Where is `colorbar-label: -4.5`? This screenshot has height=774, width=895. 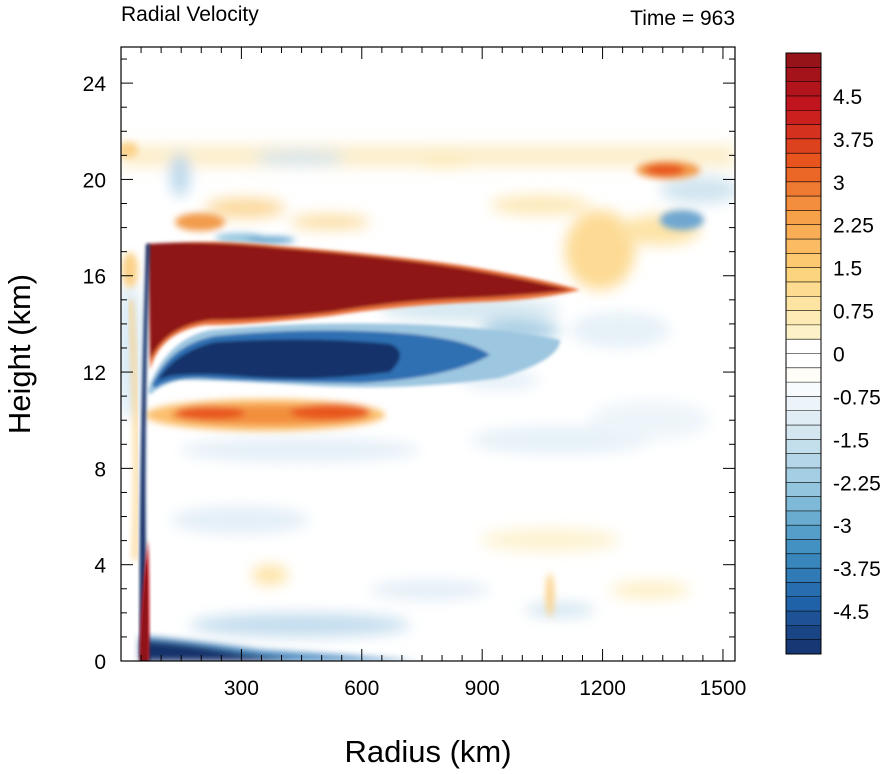
colorbar-label: -4.5 is located at coordinates (851, 612).